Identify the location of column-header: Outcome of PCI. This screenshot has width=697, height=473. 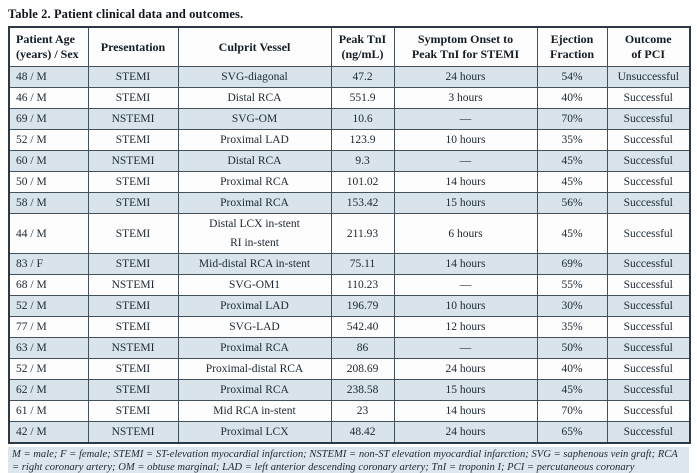
(648, 46).